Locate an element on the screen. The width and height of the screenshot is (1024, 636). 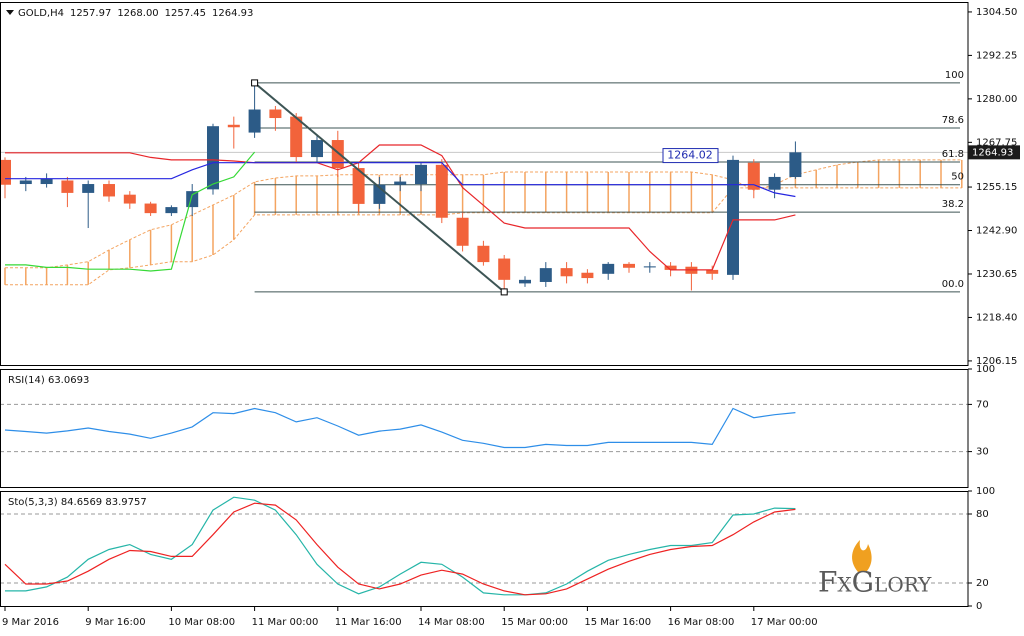
header: GOLD,H4 1257.97 1268.00 1257.45 1264.93 is located at coordinates (135, 13).